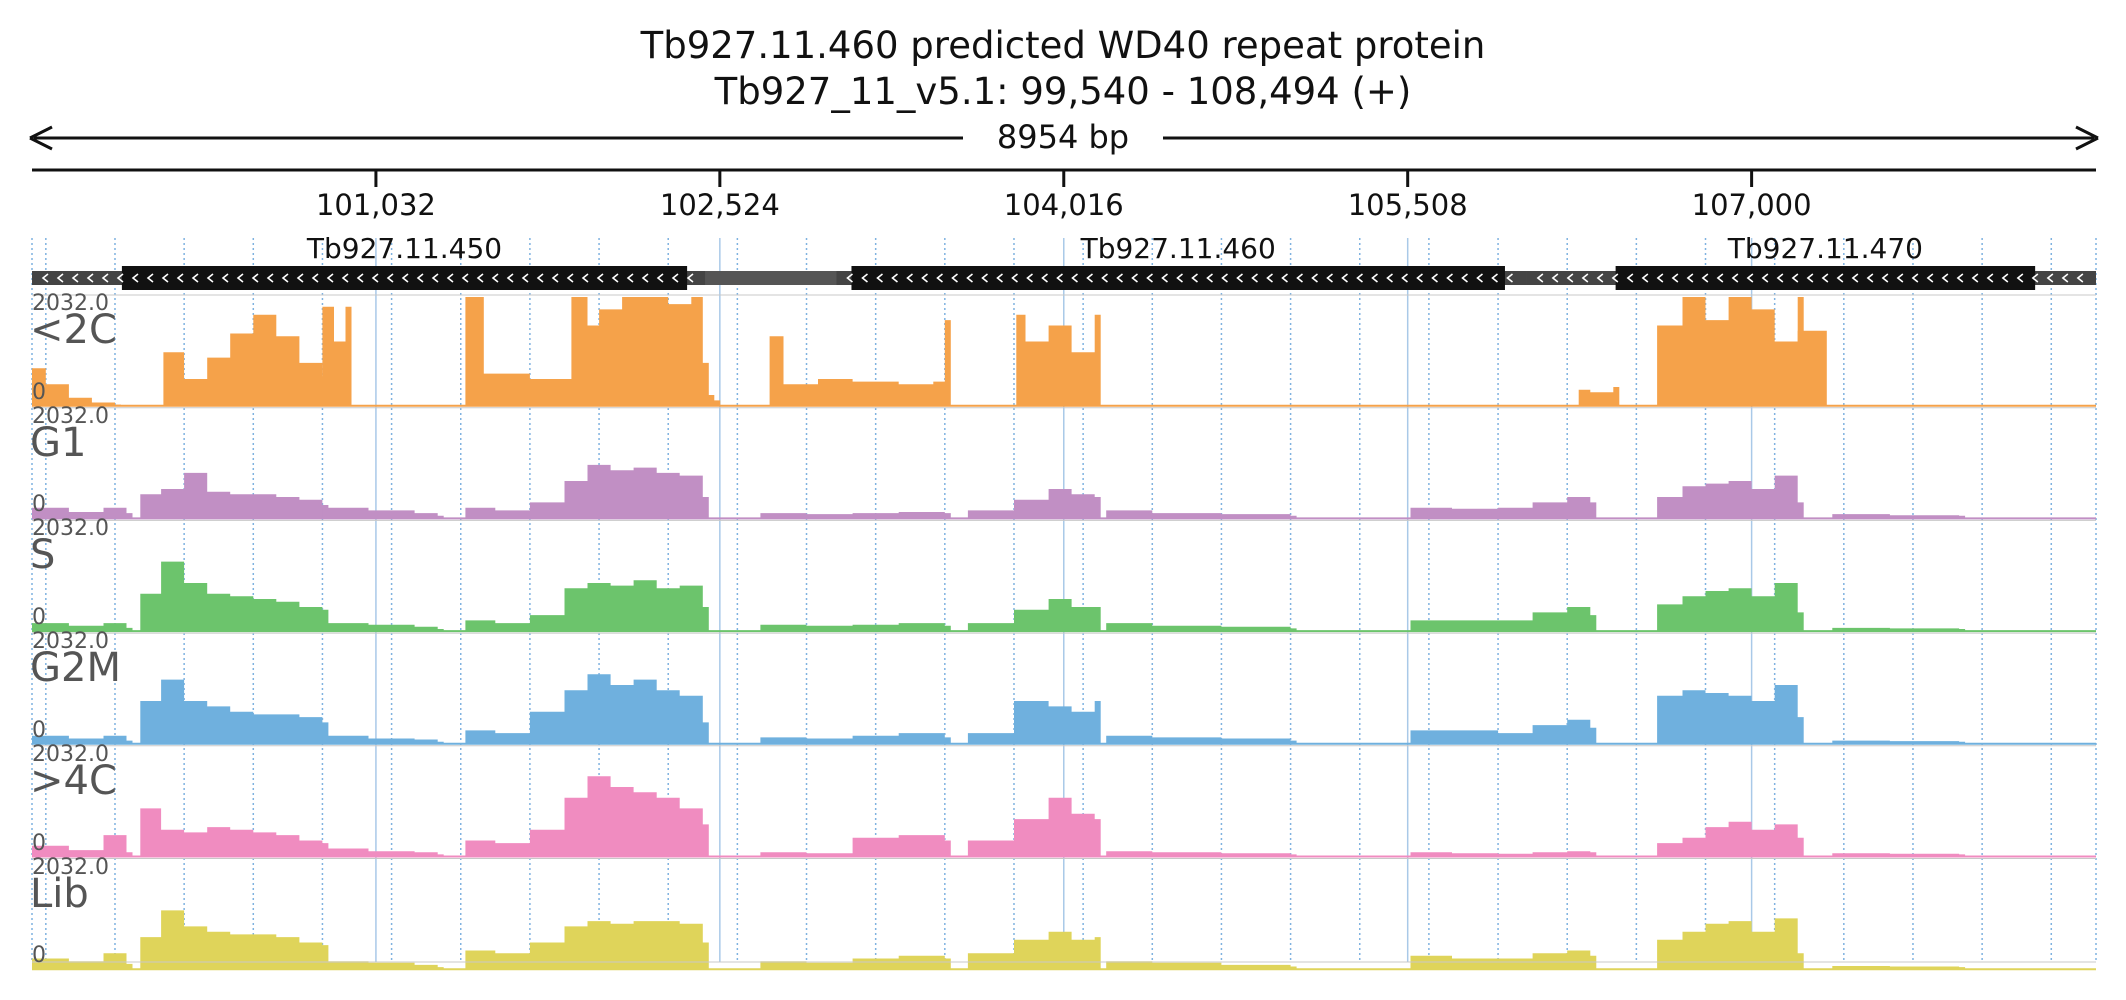 This screenshot has width=2126, height=1000. I want to click on gene-cds, so click(404, 278).